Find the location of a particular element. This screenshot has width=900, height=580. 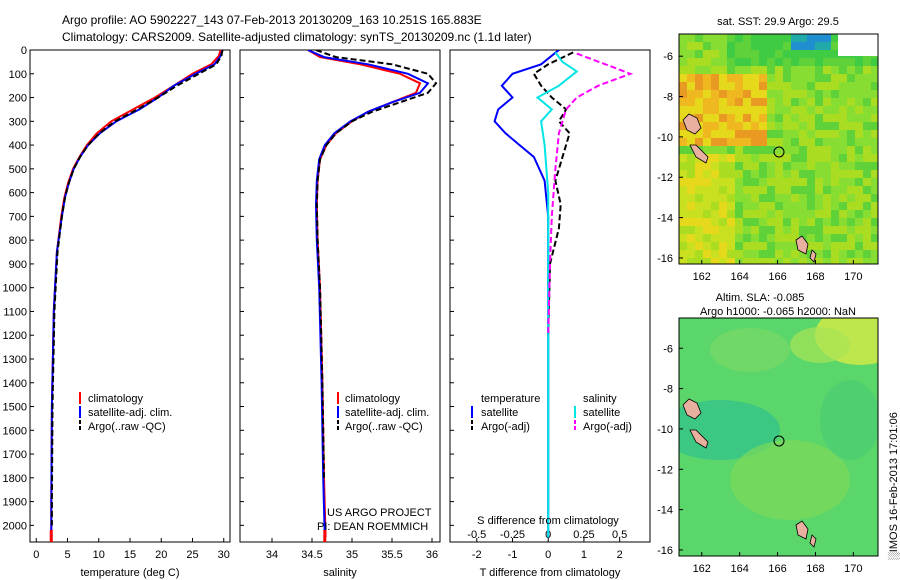

s-difference-xlabel: S difference from climatology is located at coordinates (548, 521).